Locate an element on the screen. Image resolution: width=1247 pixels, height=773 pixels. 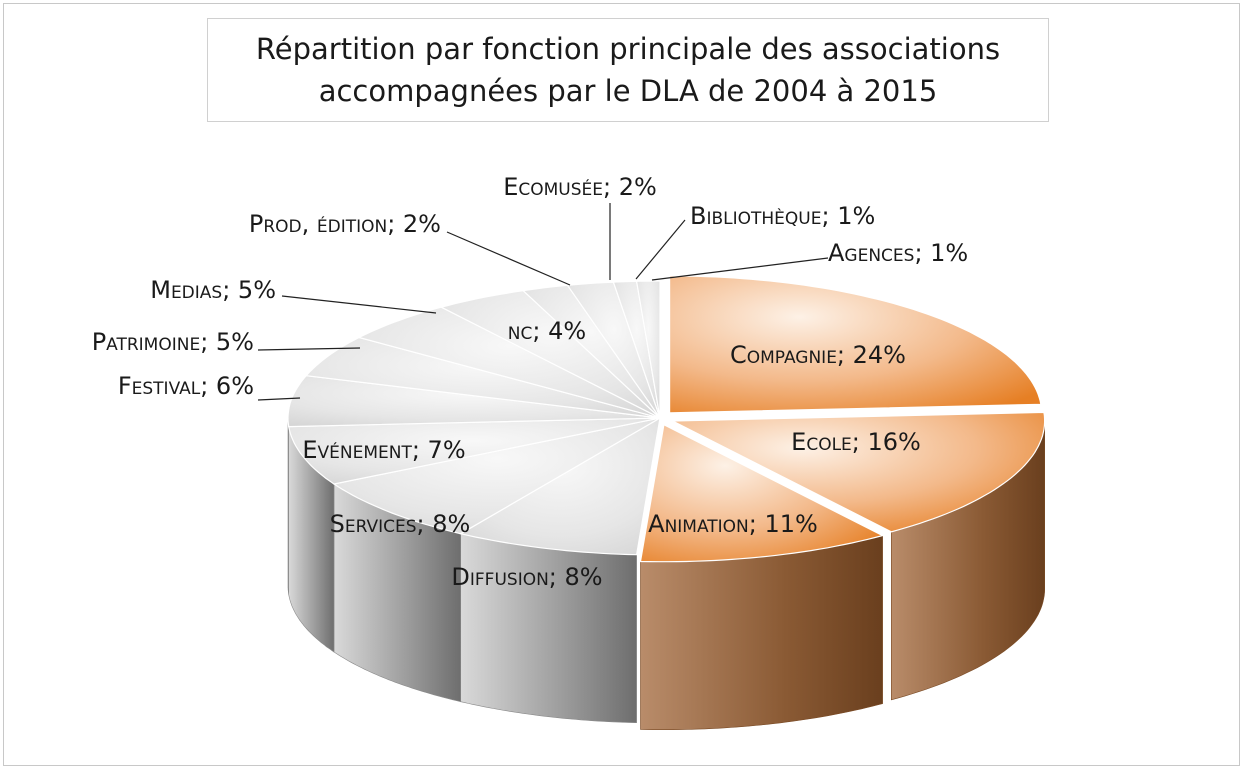
pie-slice-festival is located at coordinates (474, 401).